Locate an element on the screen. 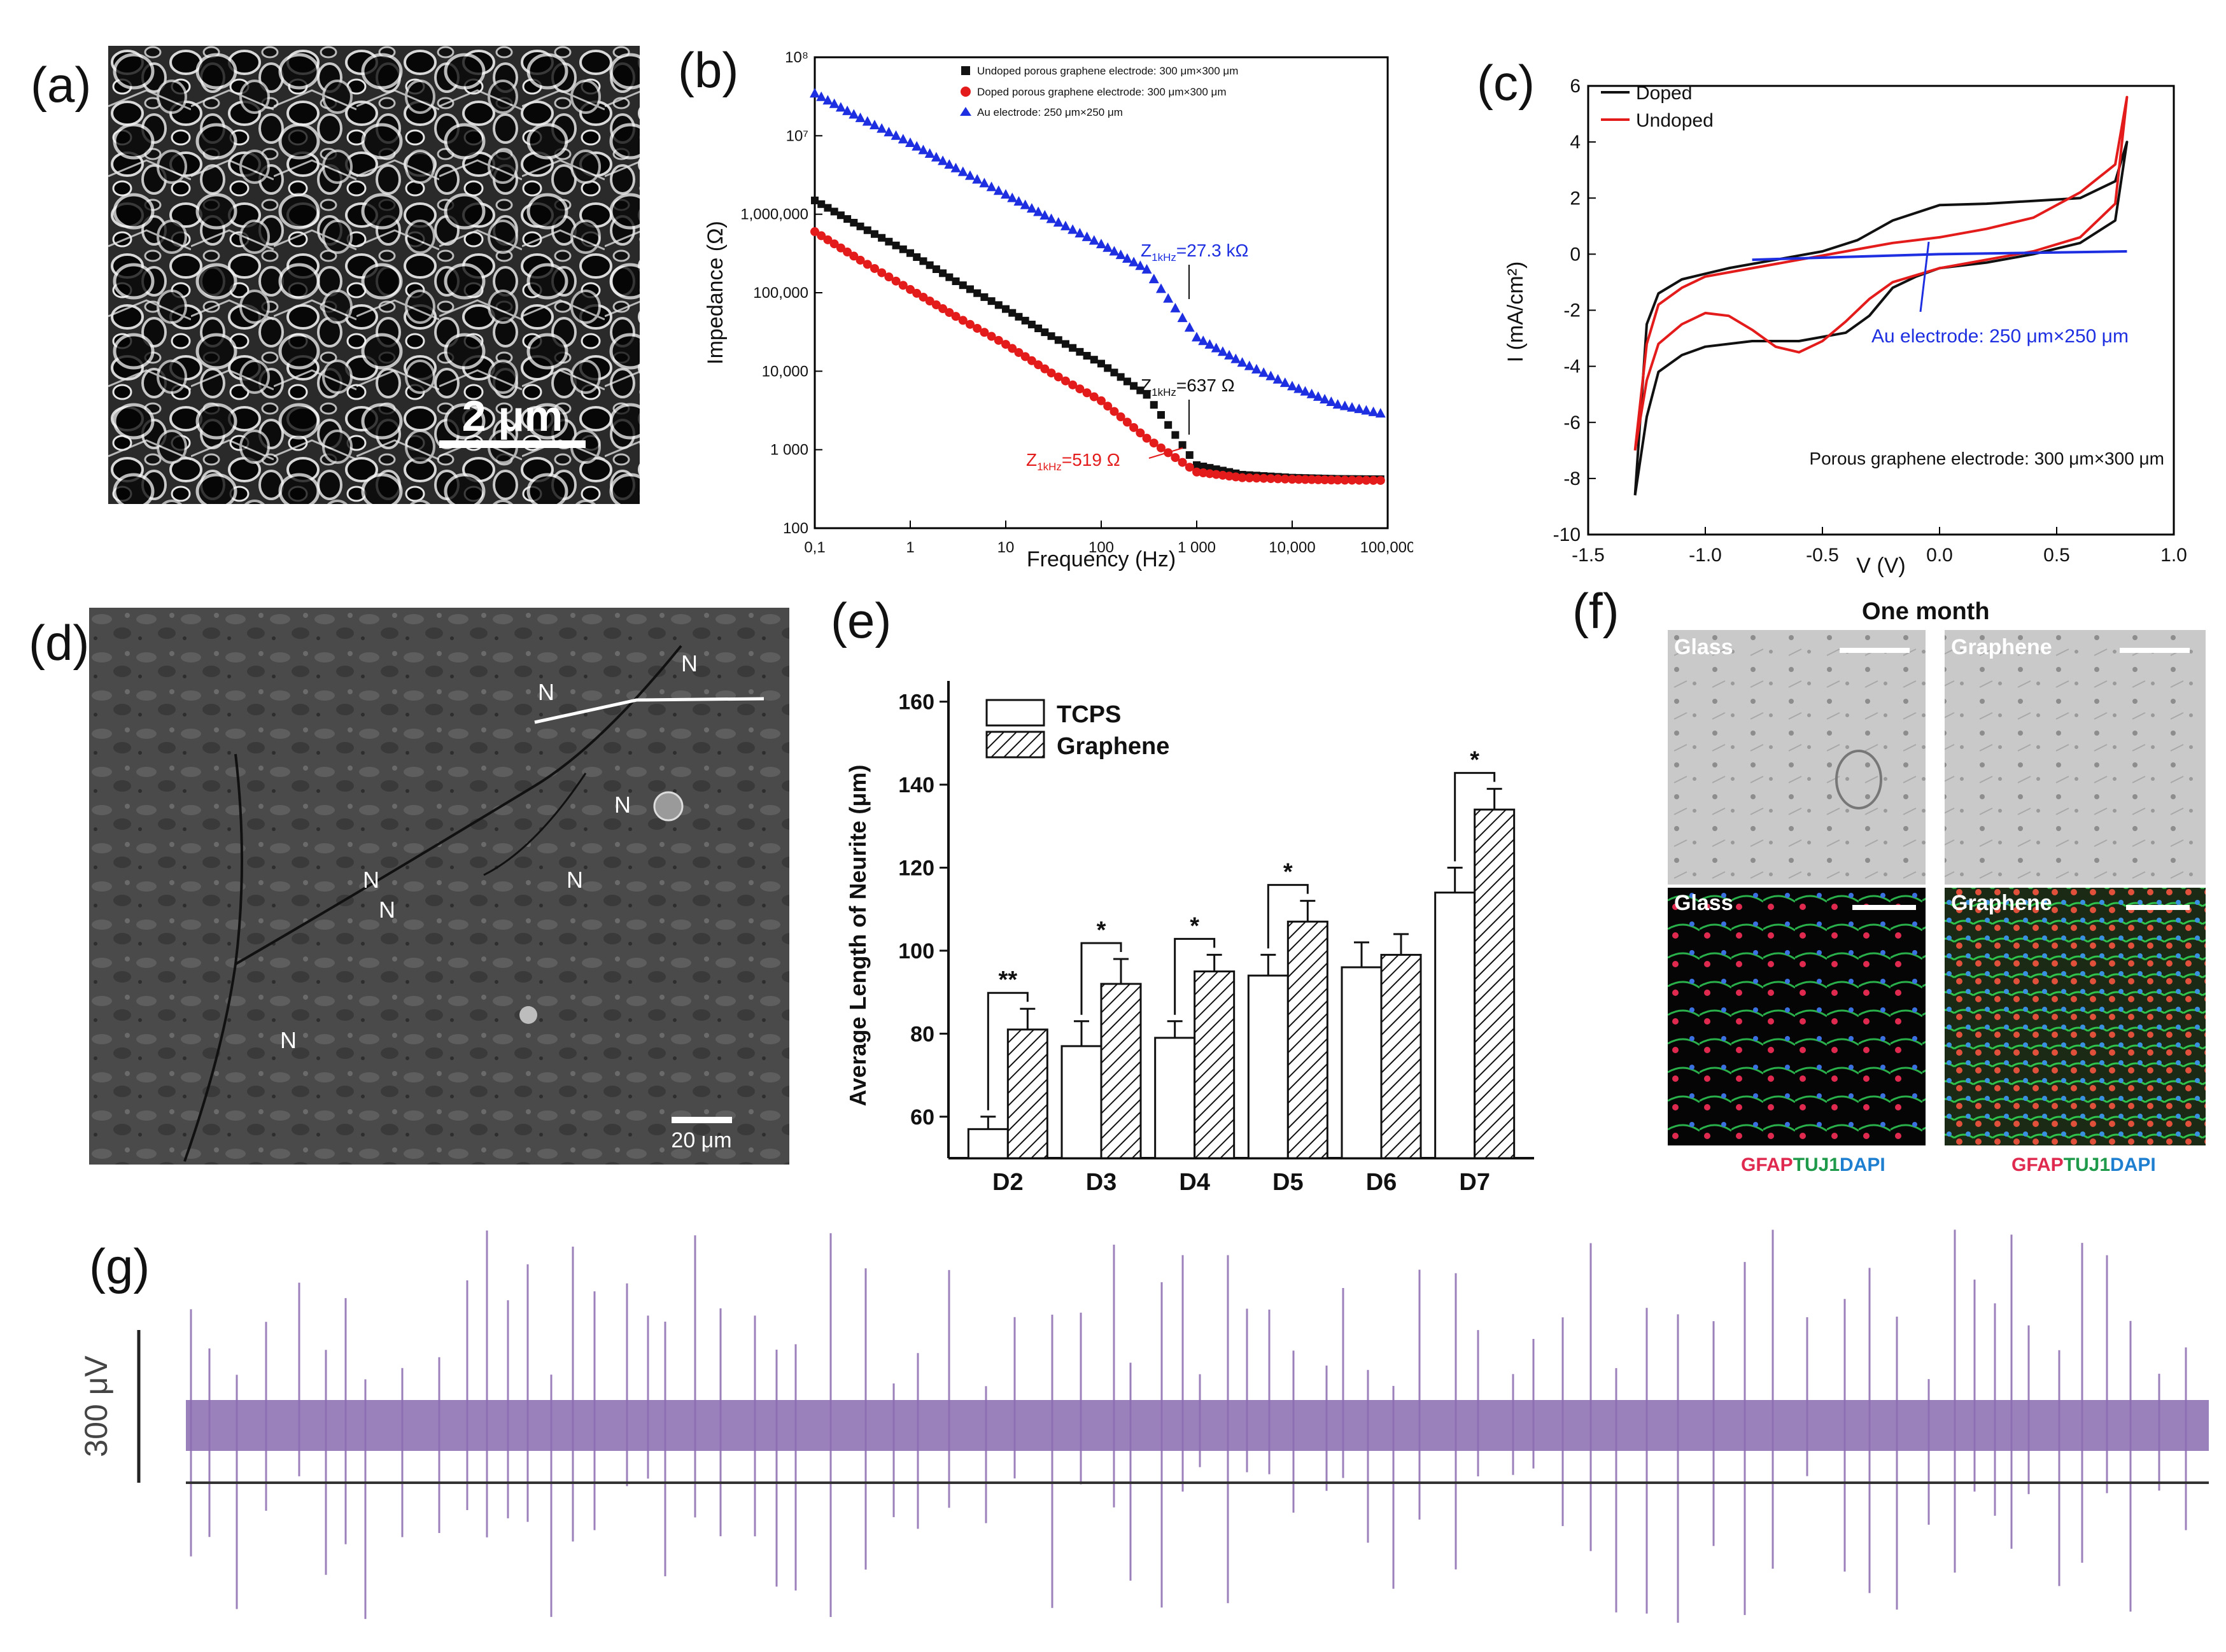  bar-y-axis-label: Average Length of Neurite (μm) is located at coordinates (858, 936).